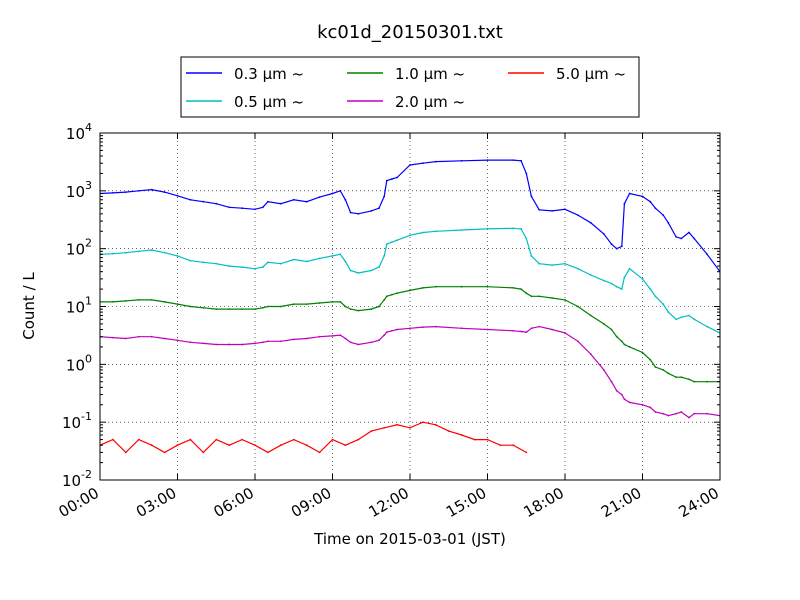 This screenshot has width=800, height=600. Describe the element at coordinates (430, 102) in the screenshot. I see `legend-label: 2.0 μm ~` at that location.